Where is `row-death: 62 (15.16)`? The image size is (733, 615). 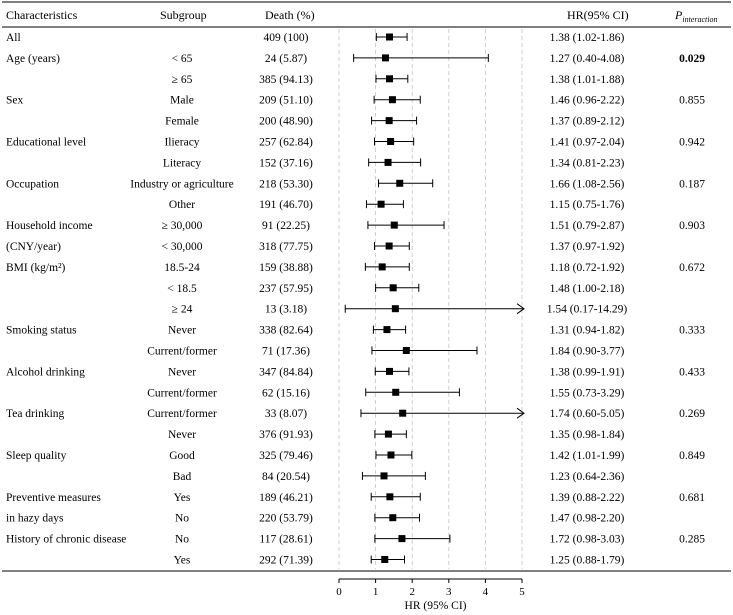
row-death: 62 (15.16) is located at coordinates (286, 393).